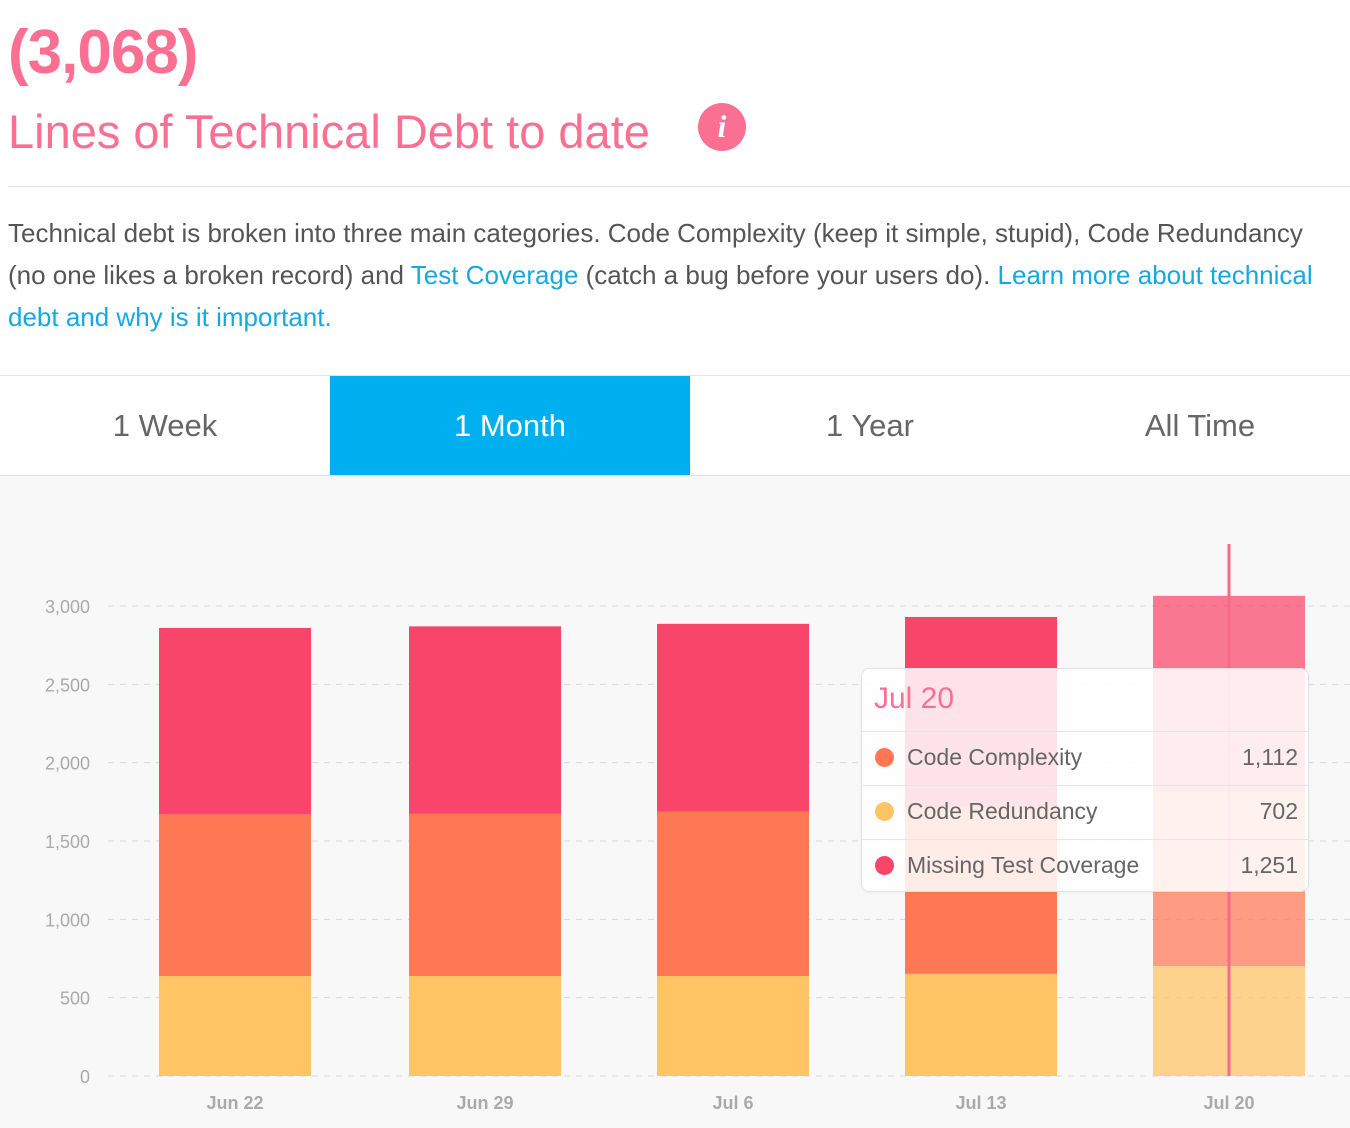 This screenshot has height=1128, width=1350. Describe the element at coordinates (914, 698) in the screenshot. I see `tooltip-title: Jul 20` at that location.